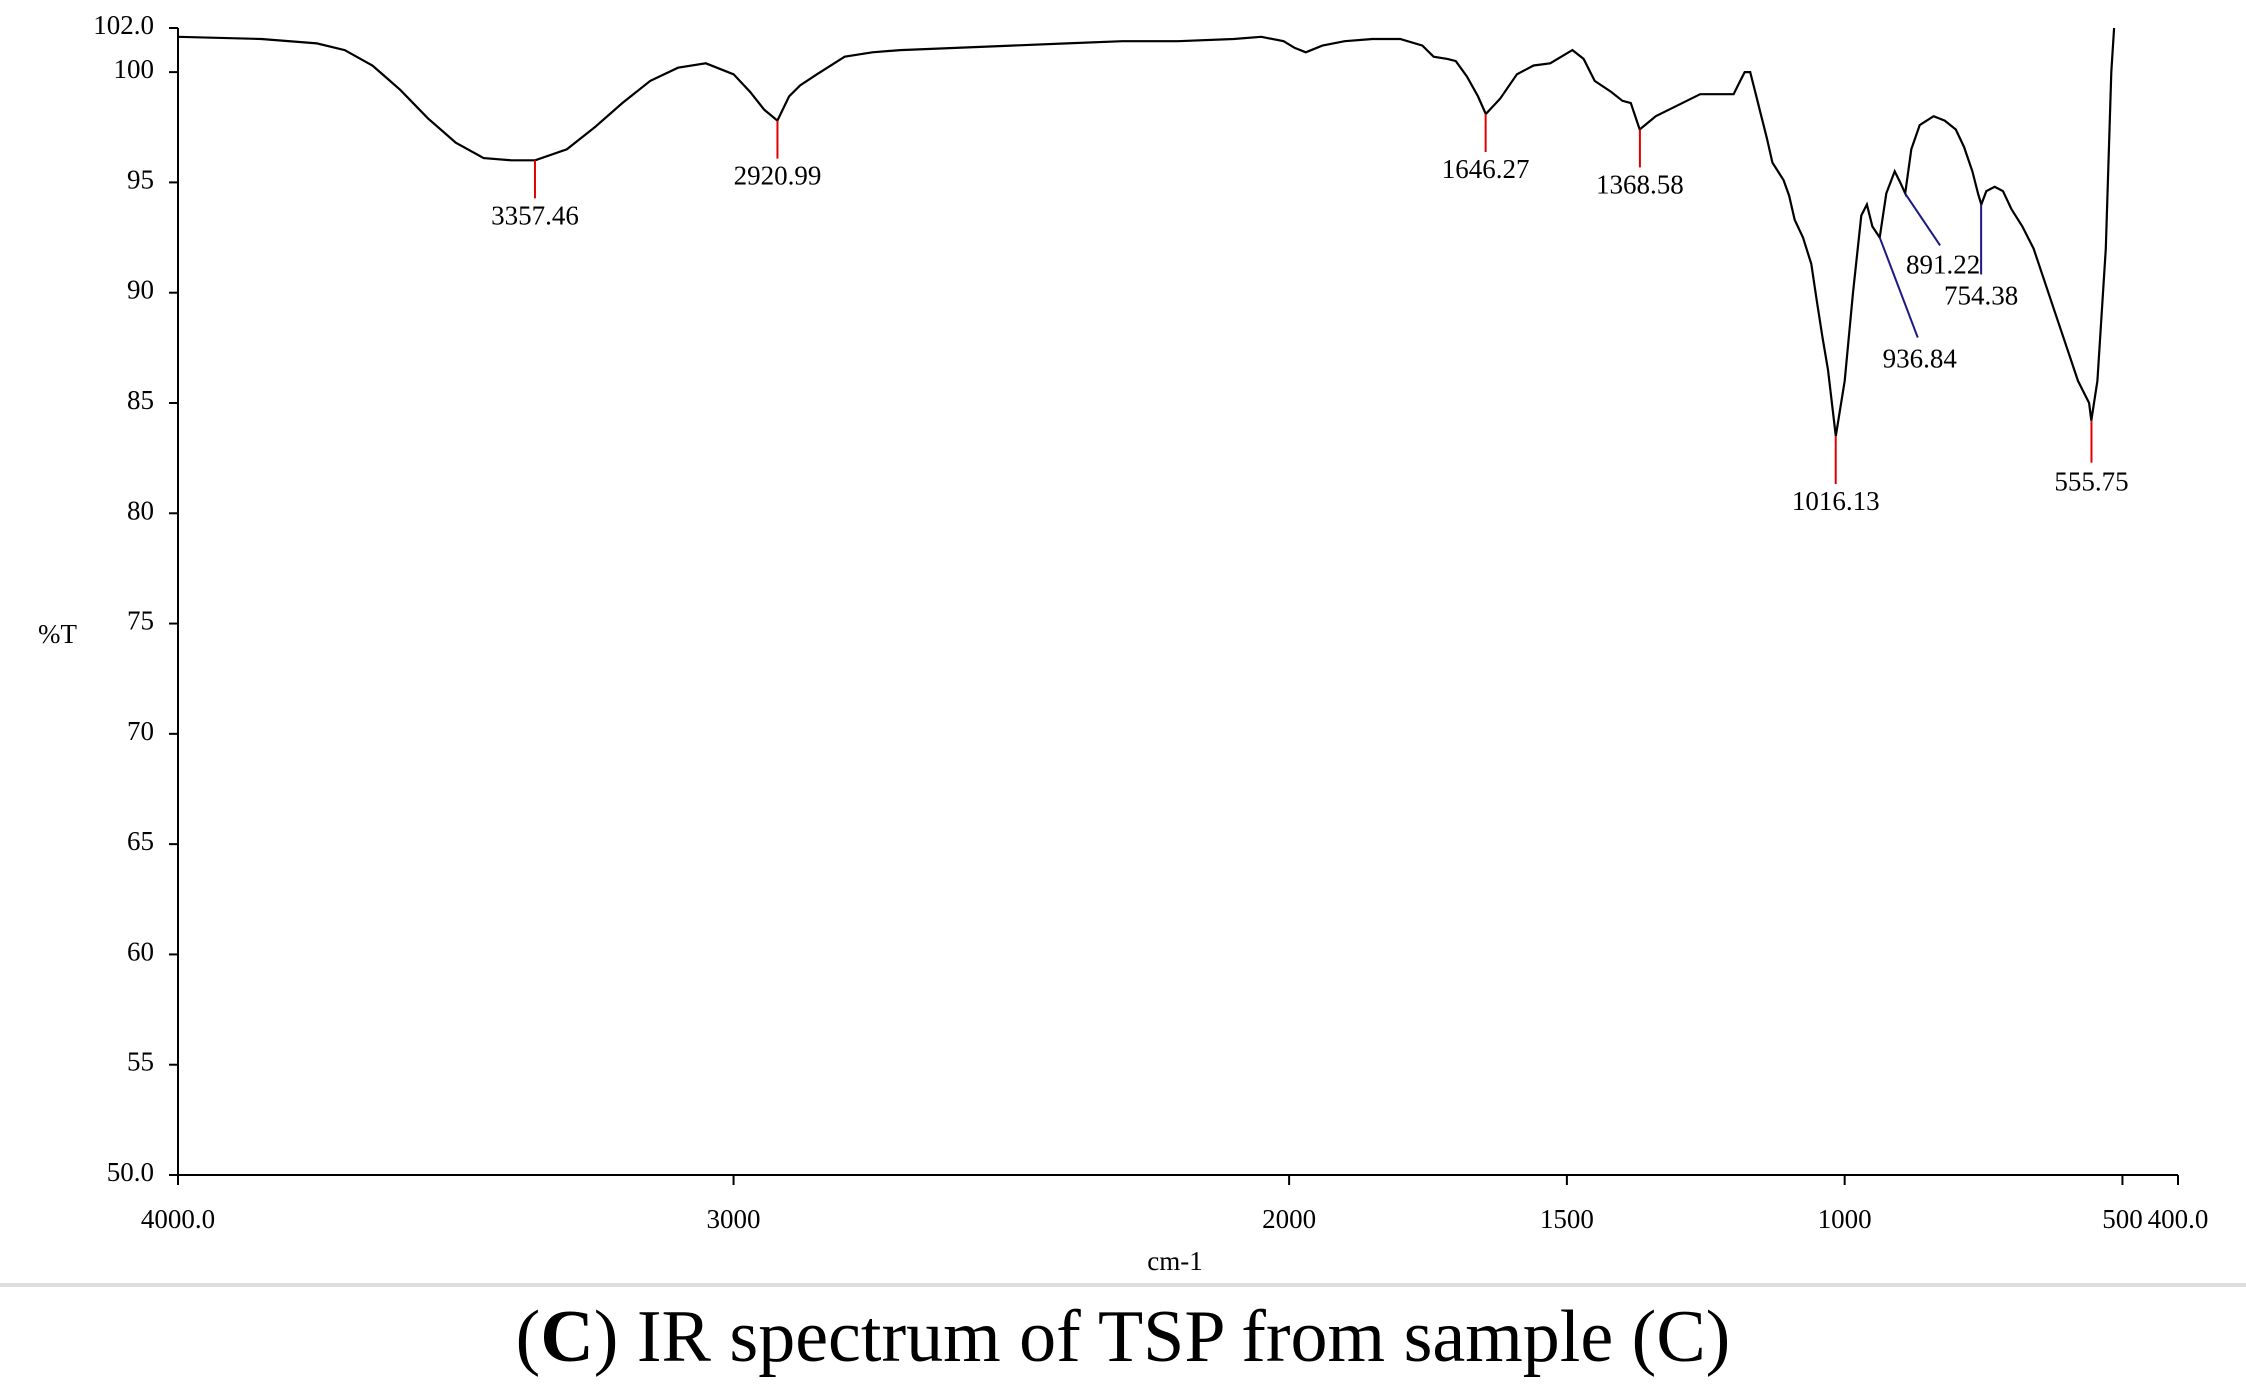  Describe the element at coordinates (778, 176) in the screenshot. I see `peak-label: 2920.99` at that location.